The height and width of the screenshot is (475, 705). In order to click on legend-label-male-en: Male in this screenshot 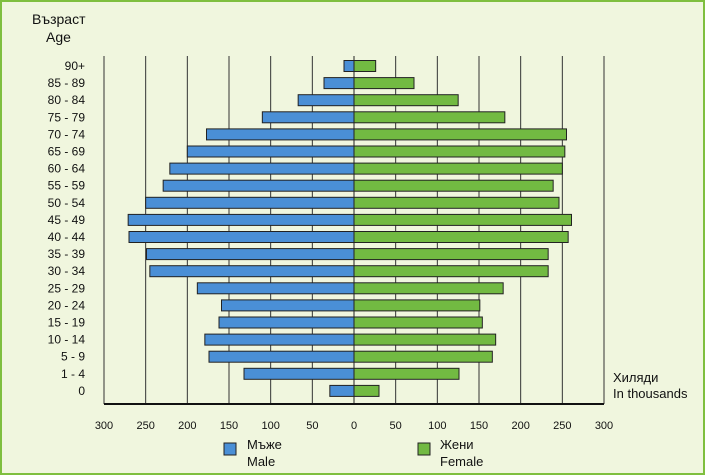, I will do `click(261, 461)`.